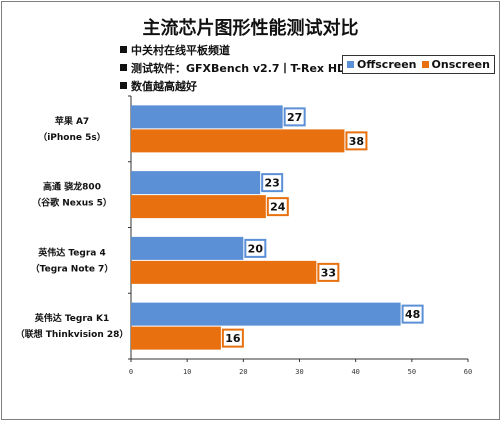 The image size is (501, 421). Describe the element at coordinates (180, 50) in the screenshot. I see `note-text: 中关村在线平板频道` at that location.